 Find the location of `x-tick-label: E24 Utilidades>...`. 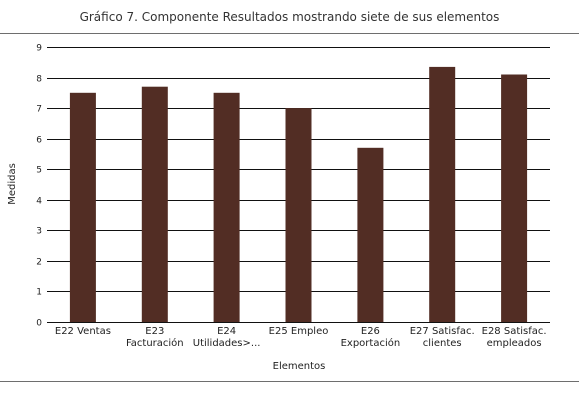

x-tick-label: E24 Utilidades>... is located at coordinates (227, 337).